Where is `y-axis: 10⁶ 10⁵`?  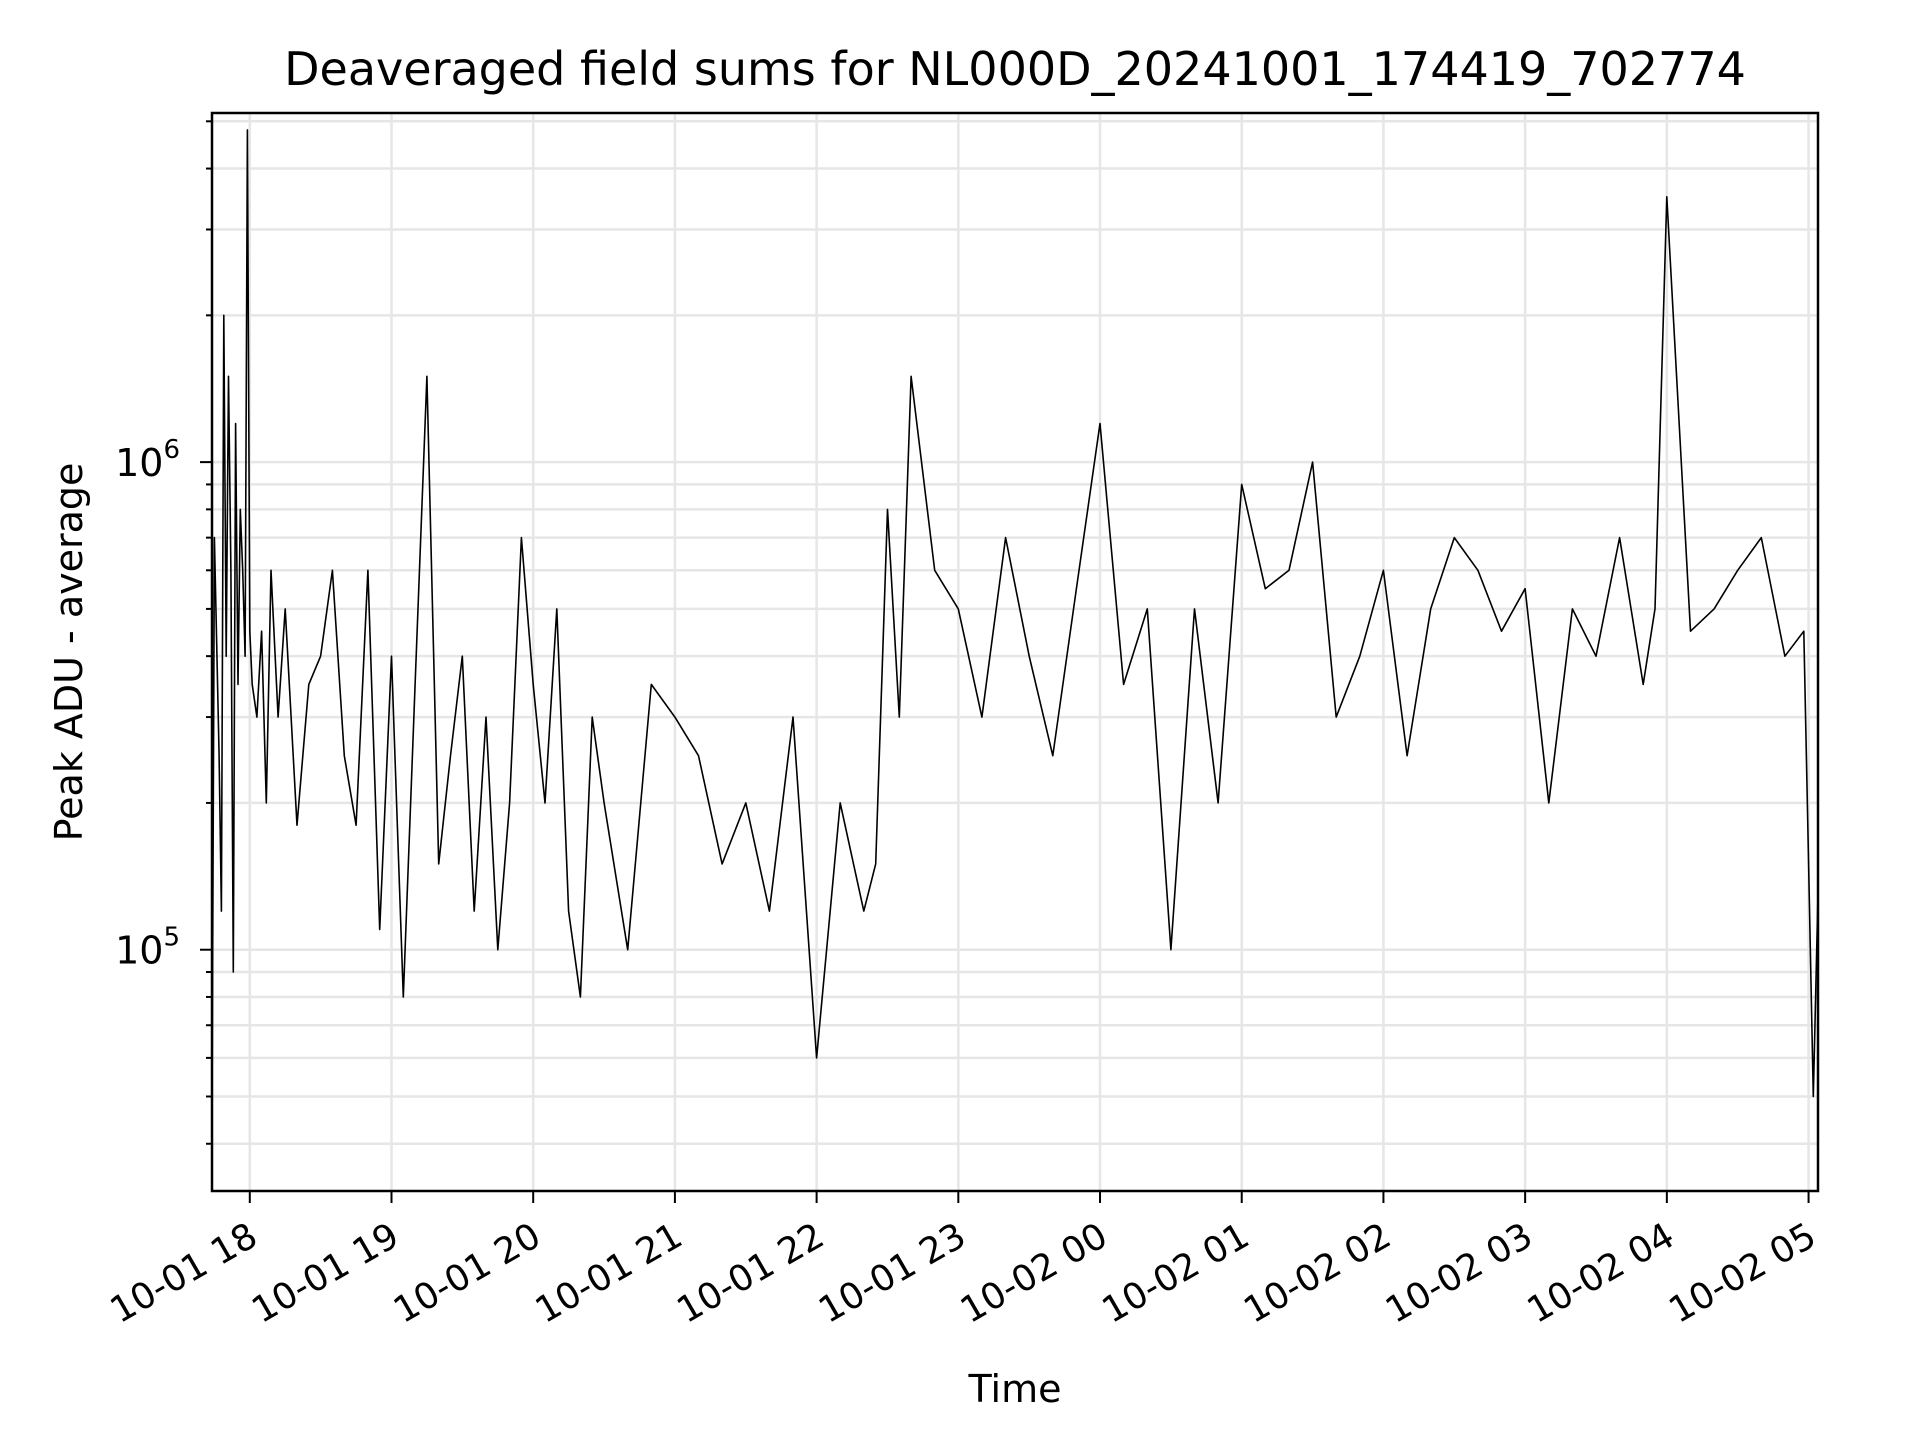
y-axis: 10⁶ 10⁵ is located at coordinates (163, 632).